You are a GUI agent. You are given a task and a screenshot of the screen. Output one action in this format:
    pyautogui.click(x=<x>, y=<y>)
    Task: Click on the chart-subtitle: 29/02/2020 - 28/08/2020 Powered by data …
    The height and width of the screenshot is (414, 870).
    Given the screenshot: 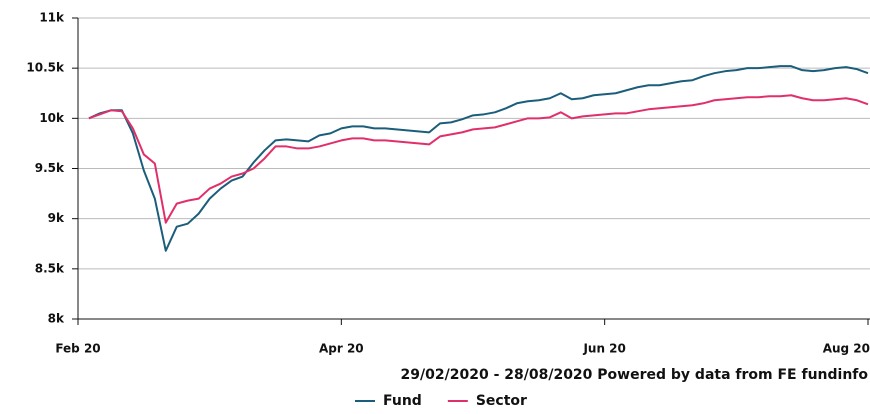 What is the action you would take?
    pyautogui.click(x=635, y=375)
    